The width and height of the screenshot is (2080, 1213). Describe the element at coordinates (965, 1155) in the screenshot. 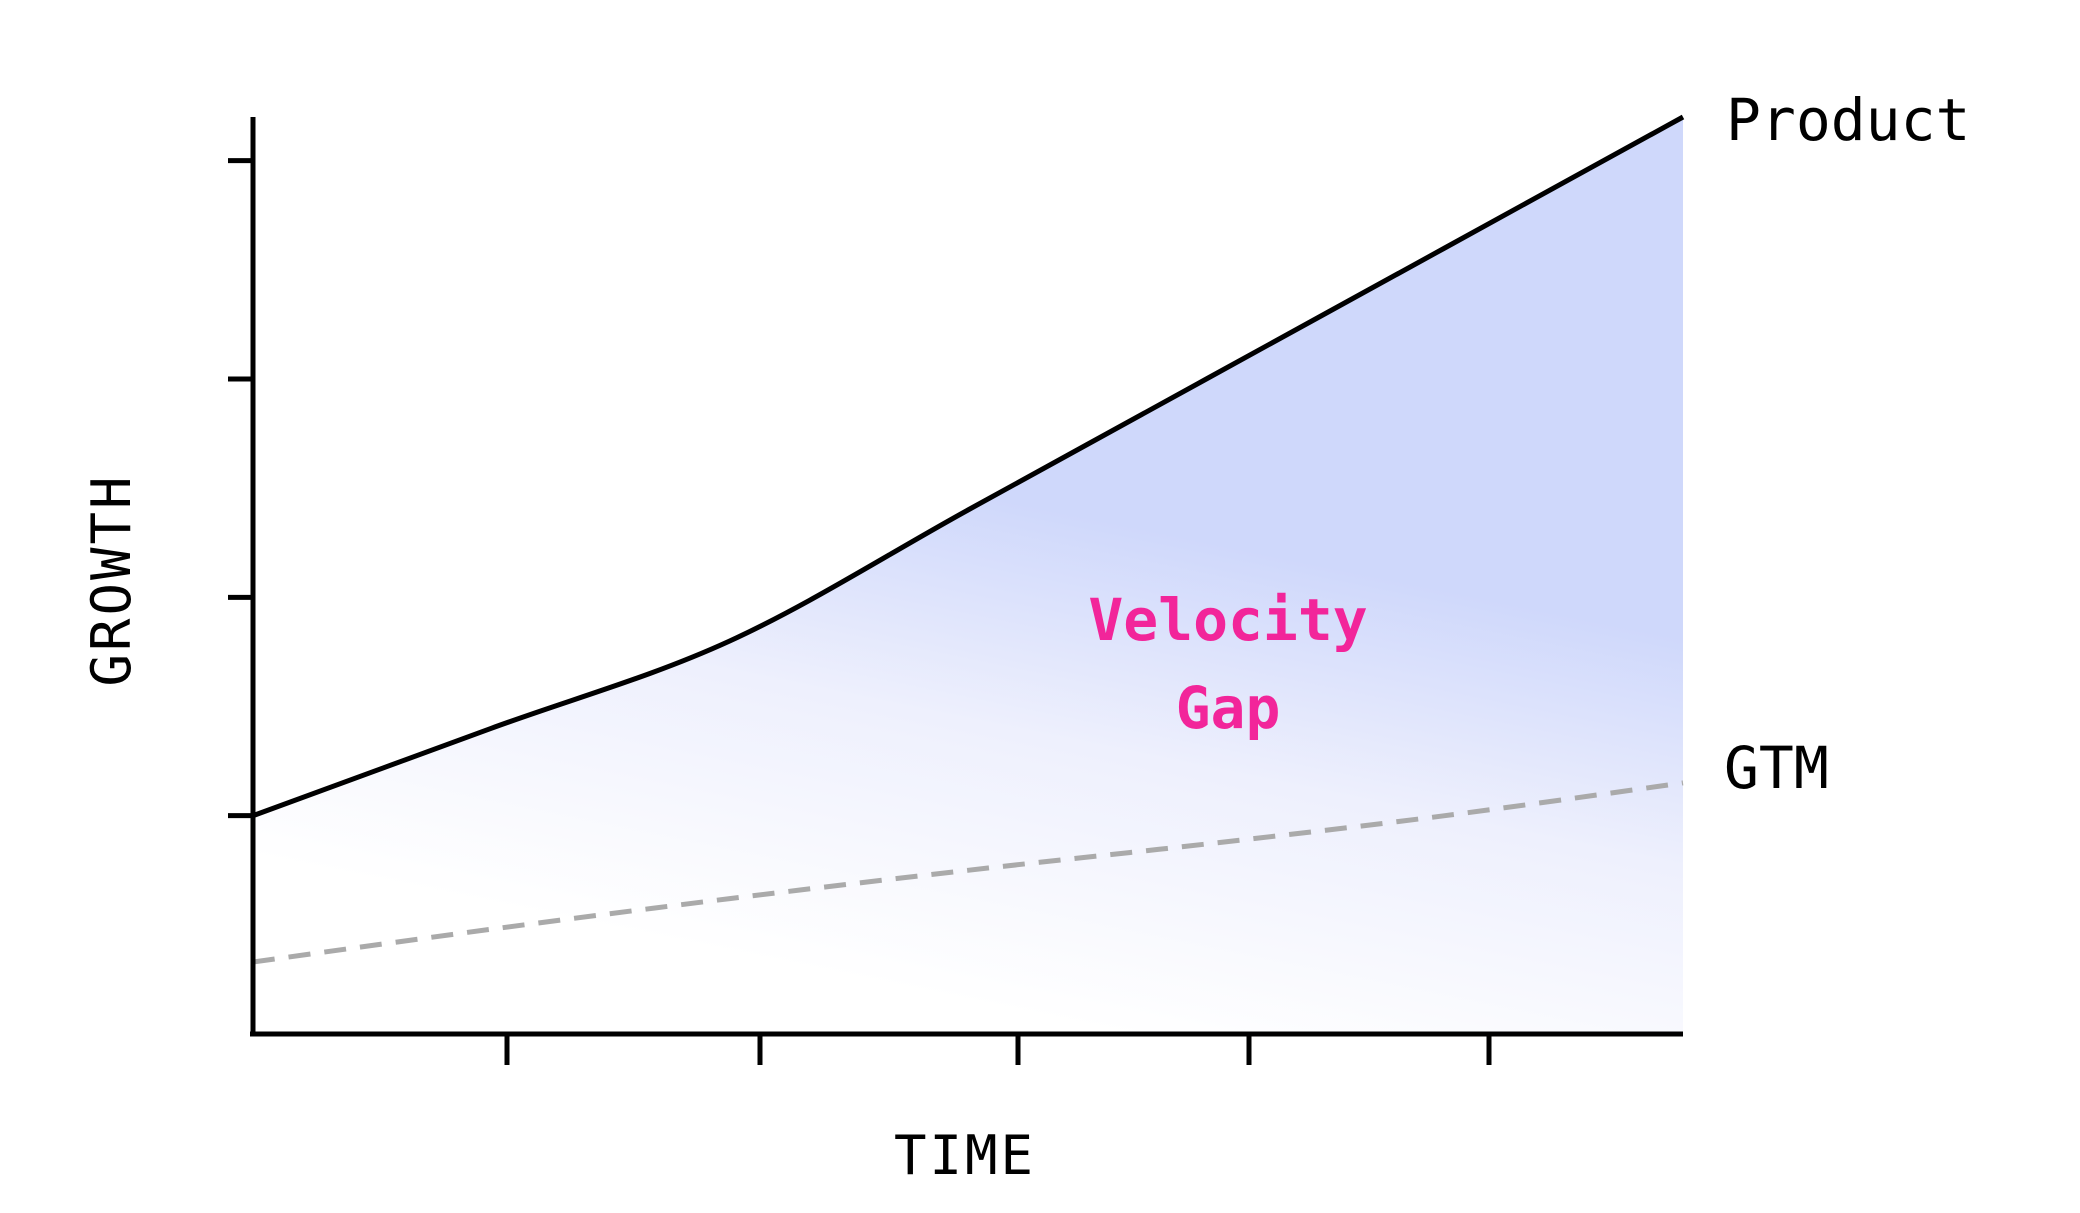

I see `x-axis-title: TIME` at that location.